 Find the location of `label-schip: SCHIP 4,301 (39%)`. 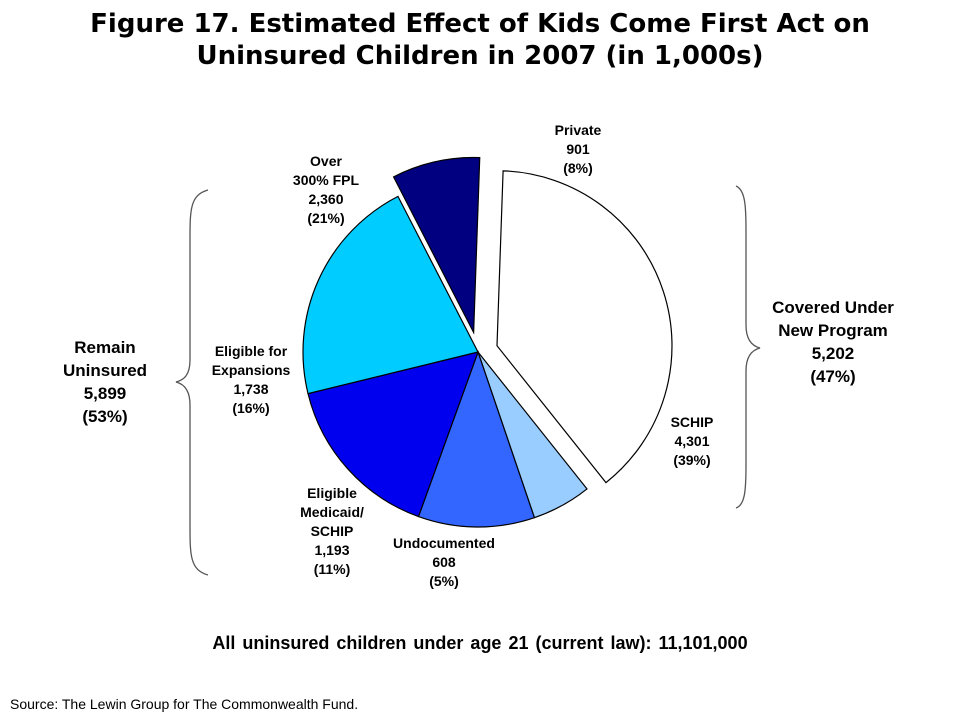

label-schip: SCHIP 4,301 (39%) is located at coordinates (692, 441).